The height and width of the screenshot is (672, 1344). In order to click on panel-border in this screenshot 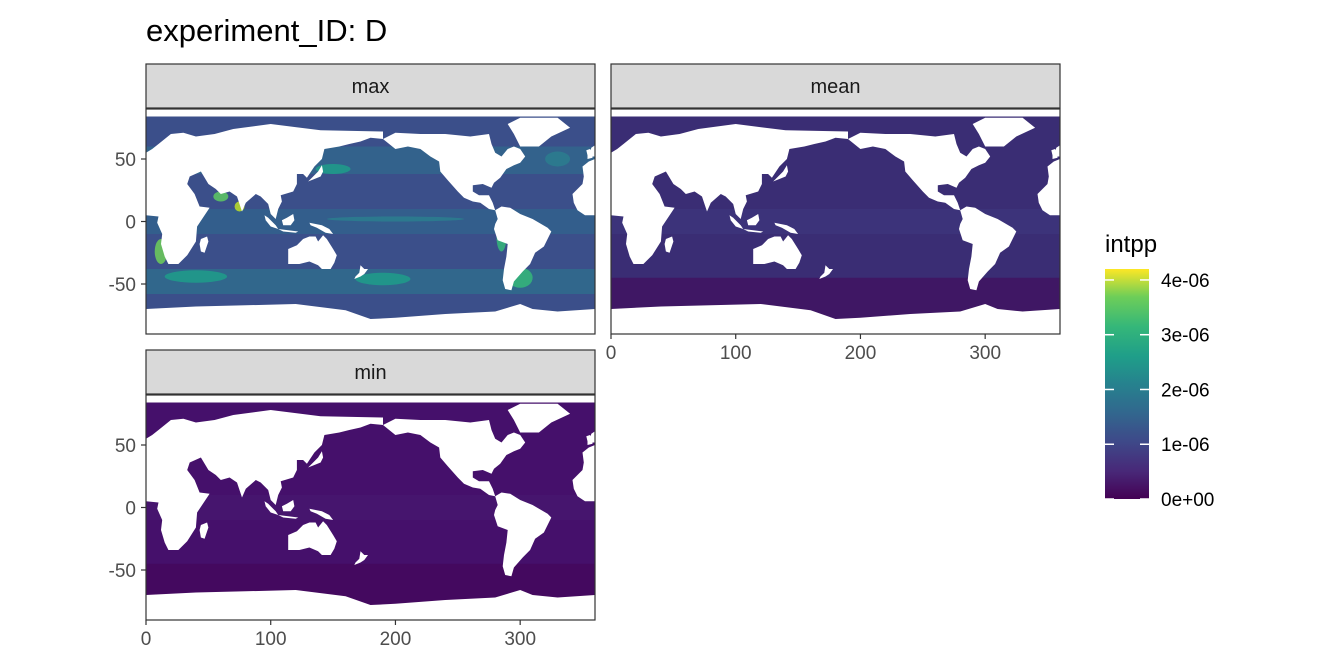, I will do `click(835, 221)`.